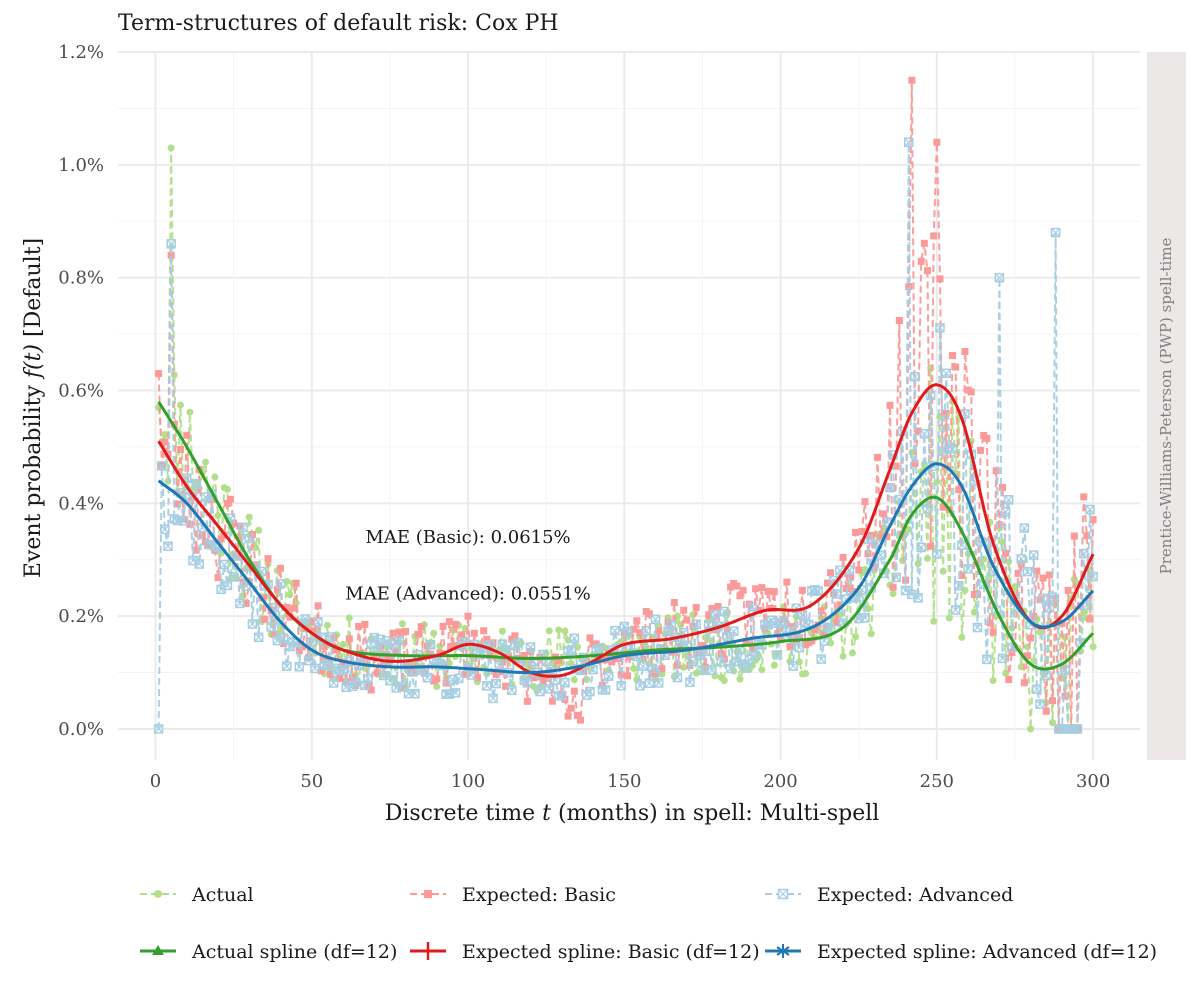 This screenshot has width=1200, height=1000. I want to click on legend-item: Actual spline (df=12), so click(268, 952).